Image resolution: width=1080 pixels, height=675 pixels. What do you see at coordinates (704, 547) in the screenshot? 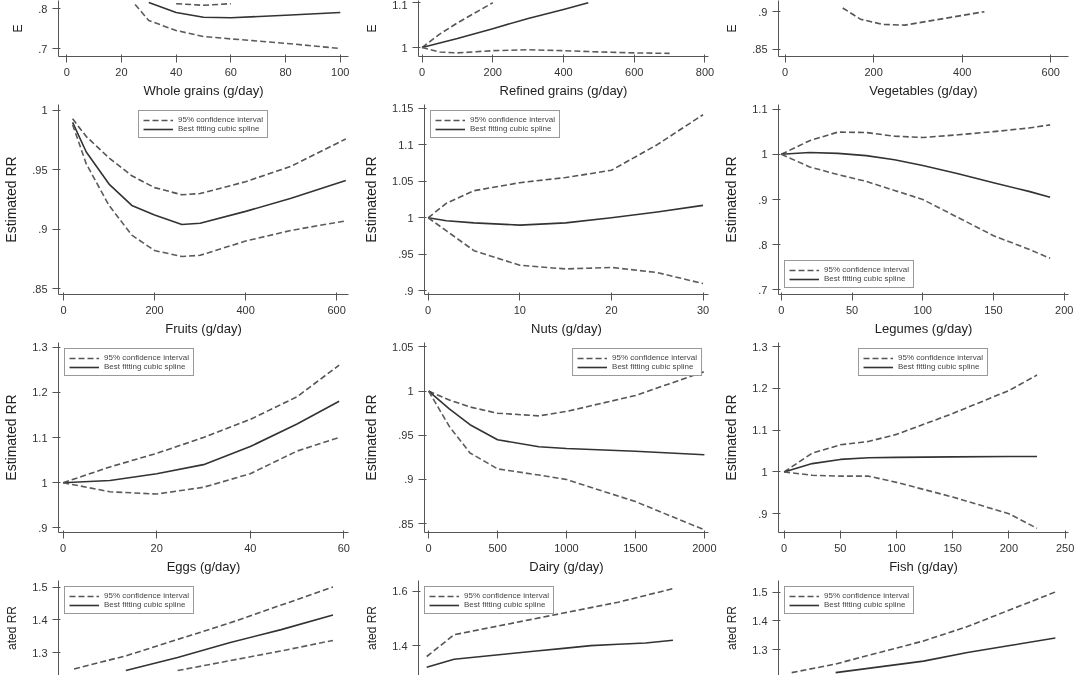
I see `x-tick-label: 2000` at bounding box center [704, 547].